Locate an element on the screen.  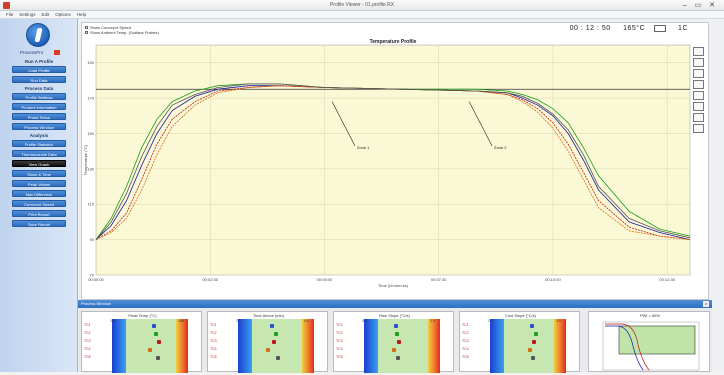
process-window-label: Process Window is located at coordinates (96, 303).